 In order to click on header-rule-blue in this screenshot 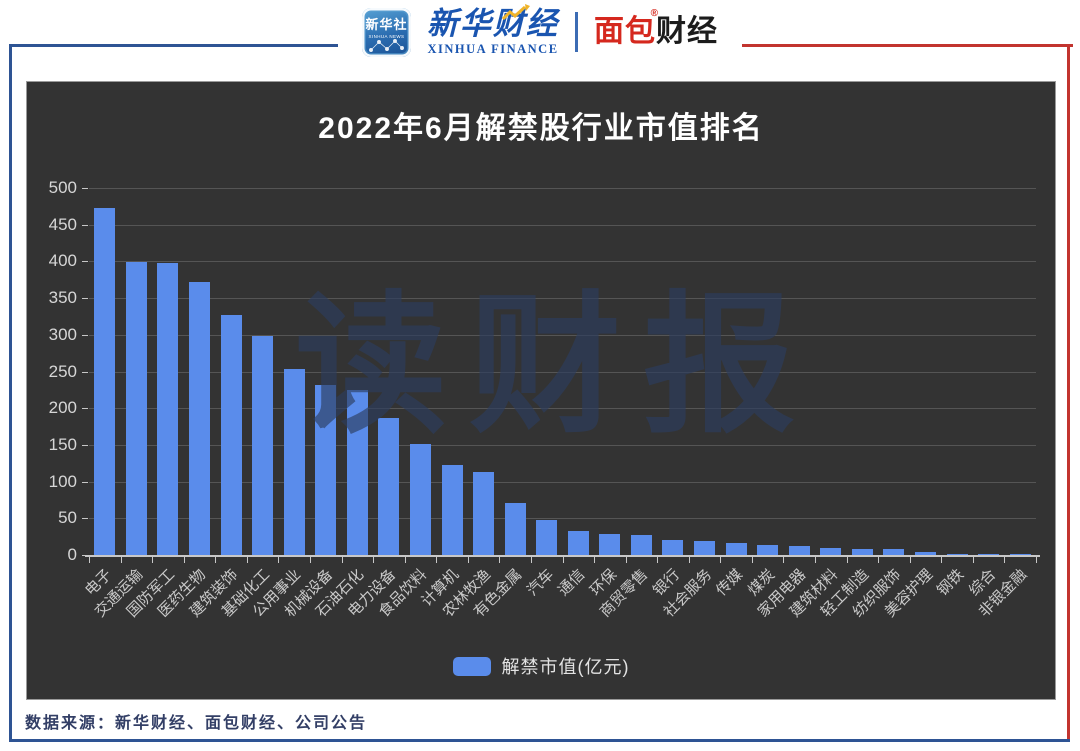, I will do `click(274, 45)`.